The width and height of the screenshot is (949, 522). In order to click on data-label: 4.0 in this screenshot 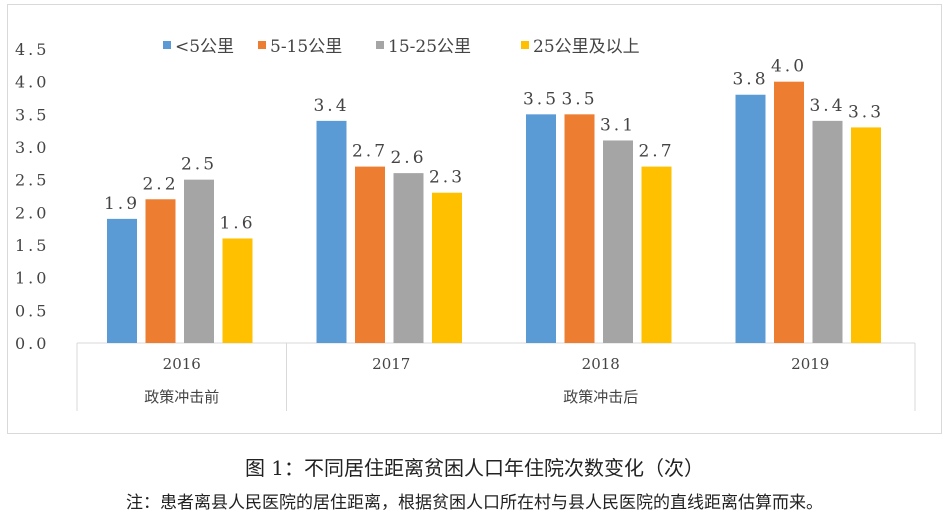, I will do `click(789, 67)`.